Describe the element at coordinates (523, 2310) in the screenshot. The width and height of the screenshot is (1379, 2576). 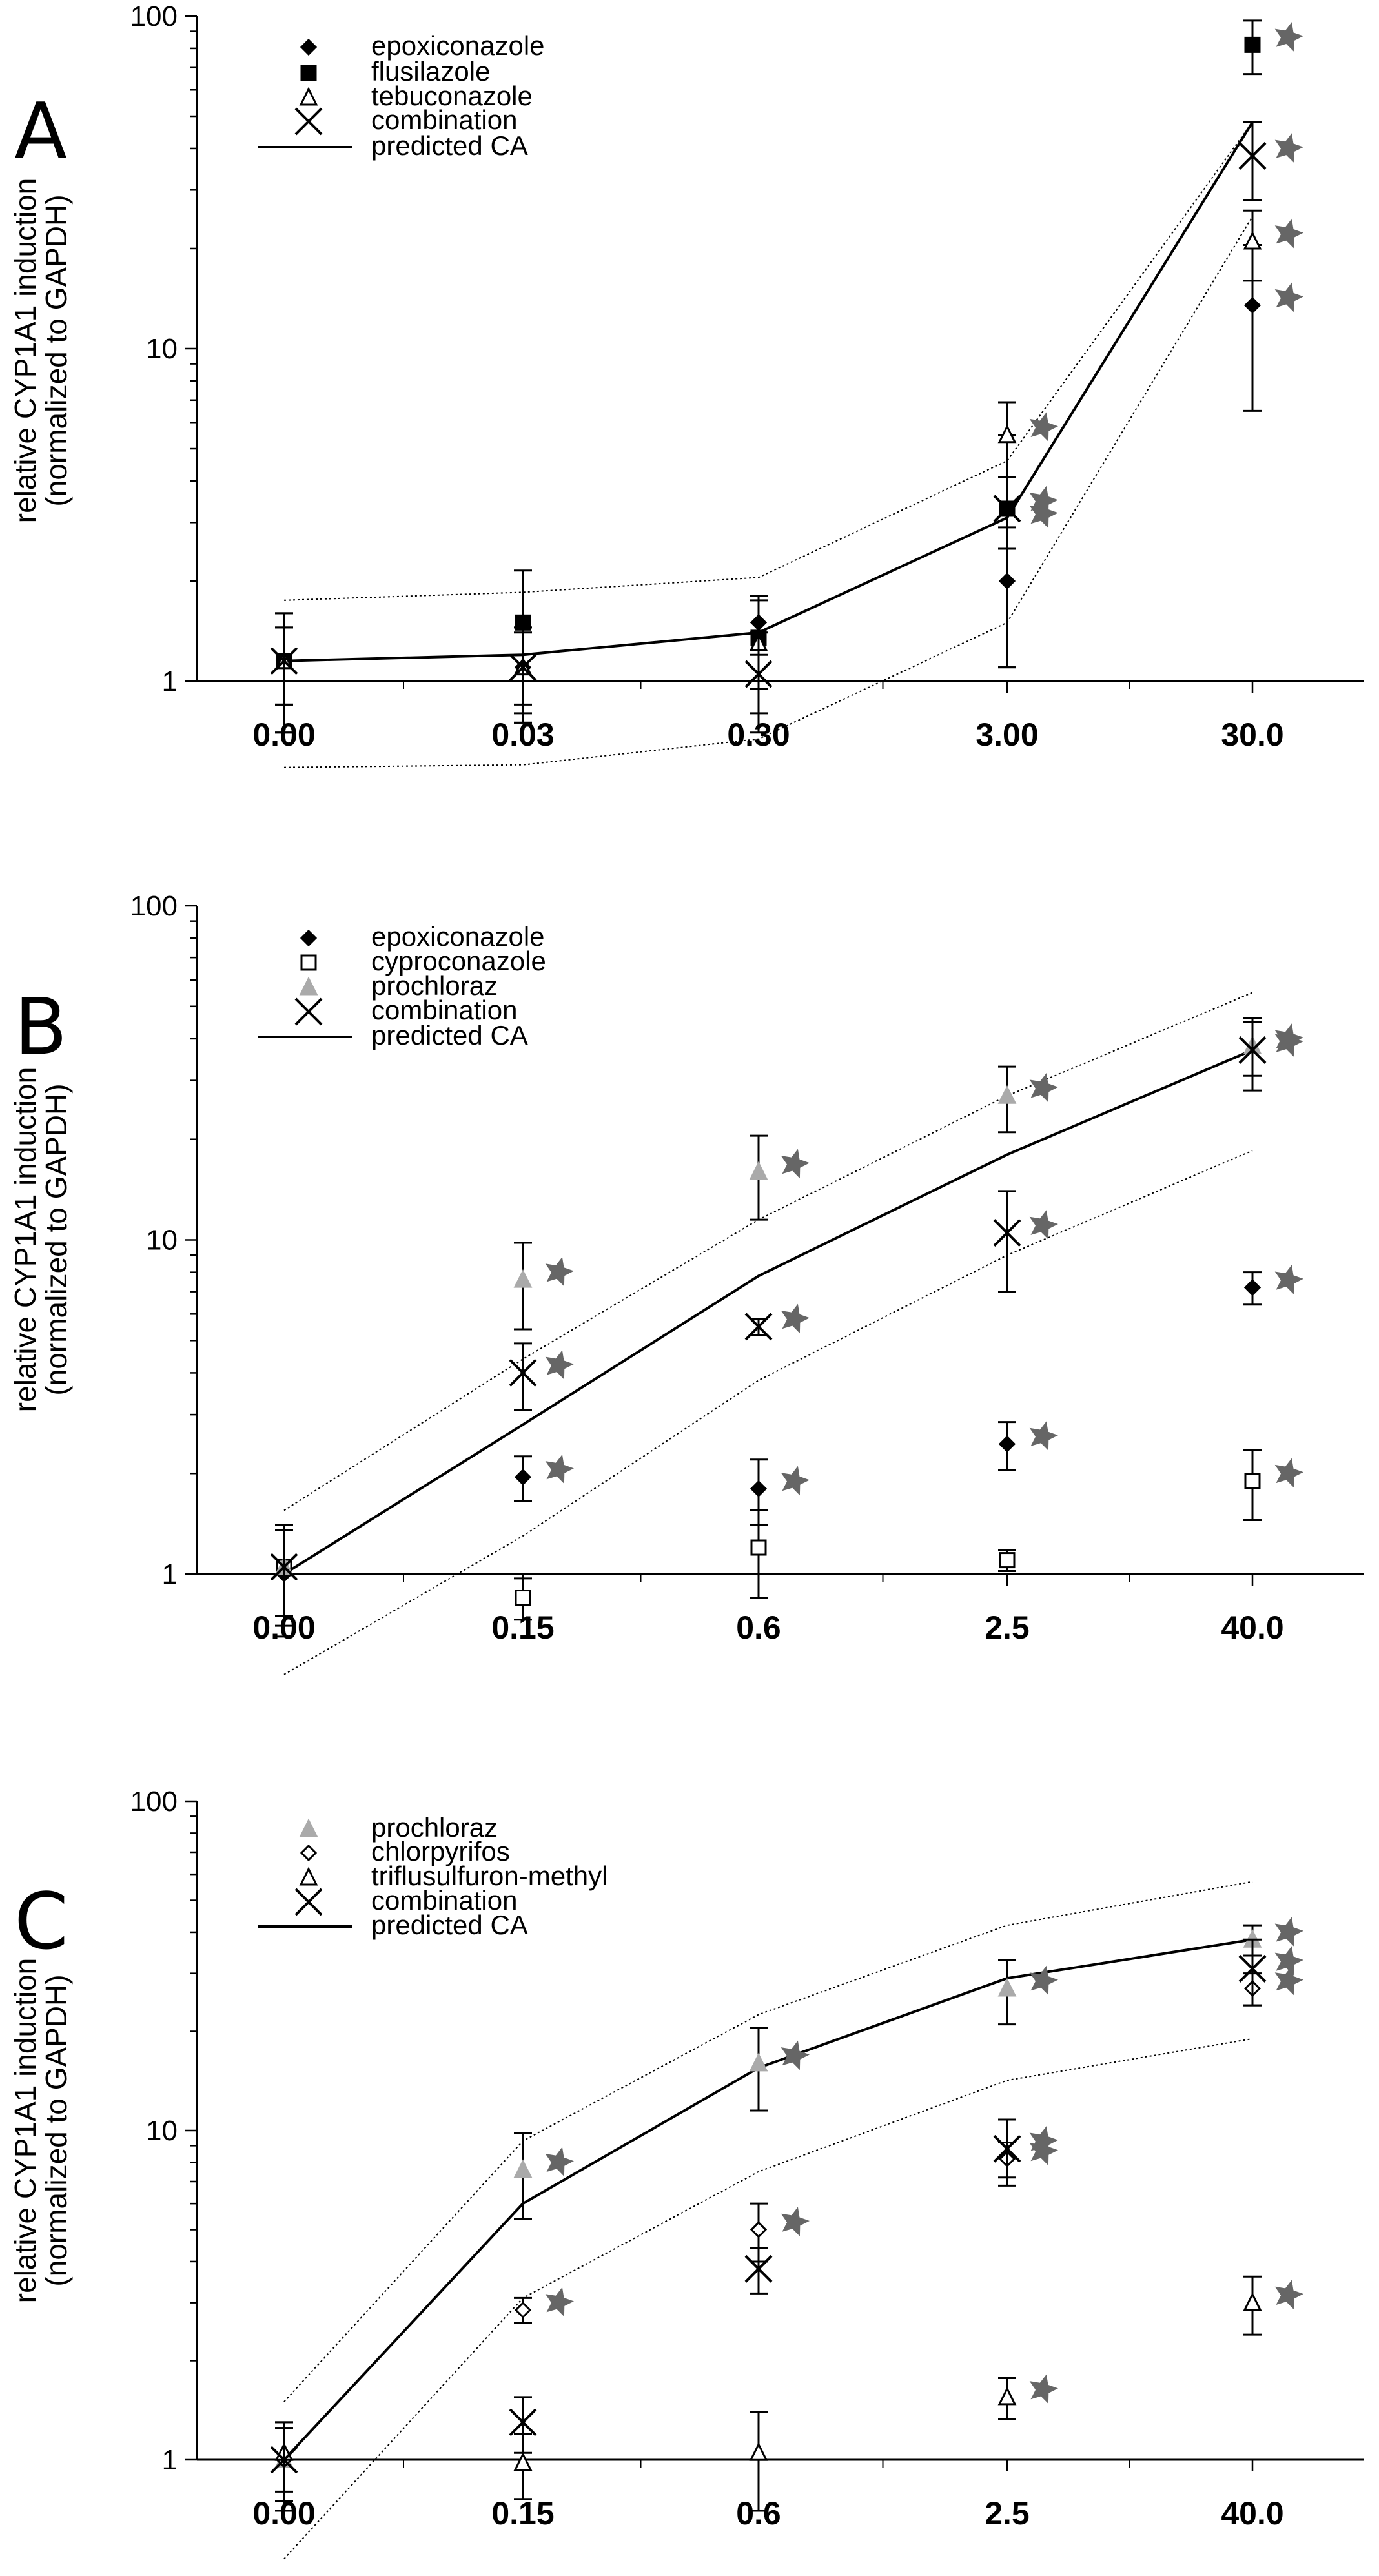
I see `marker-chlorpyrifos` at that location.